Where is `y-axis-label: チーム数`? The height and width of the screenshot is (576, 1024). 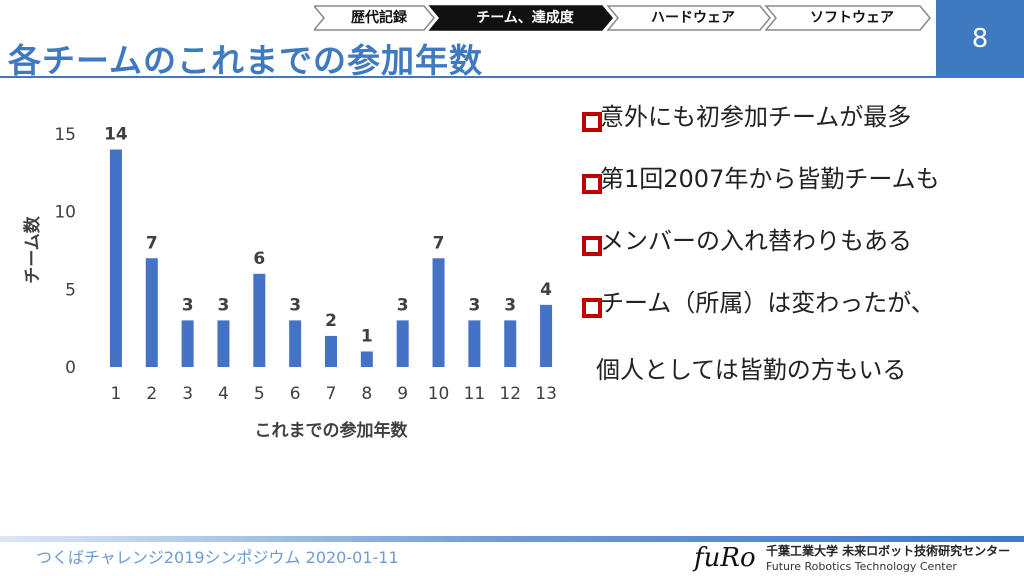 y-axis-label: チーム数 is located at coordinates (32, 249).